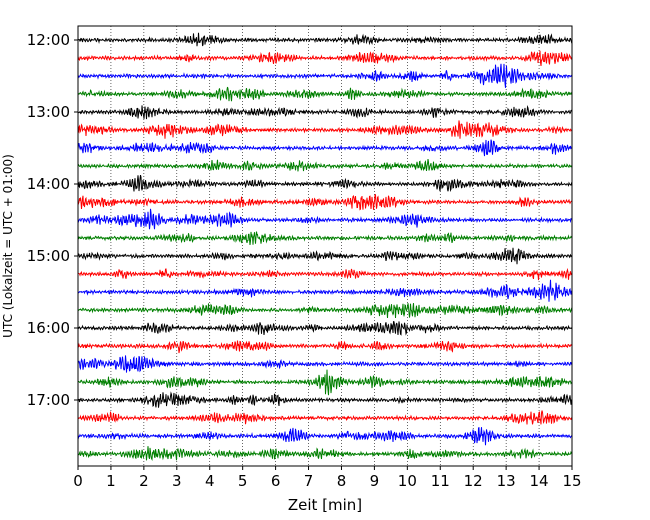 This screenshot has width=650, height=520. I want to click on x-tick-label: 10, so click(407, 481).